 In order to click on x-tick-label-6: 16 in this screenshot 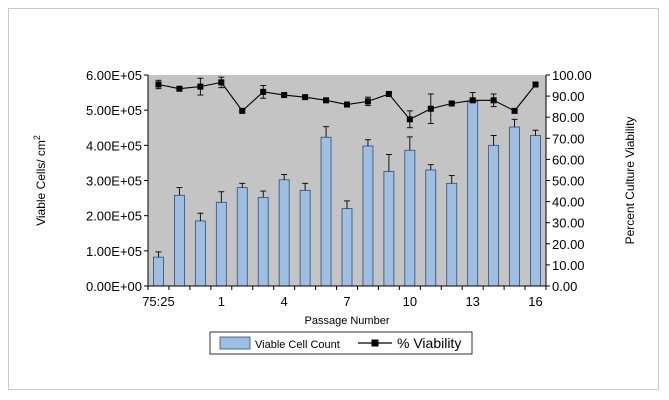, I will do `click(535, 301)`.